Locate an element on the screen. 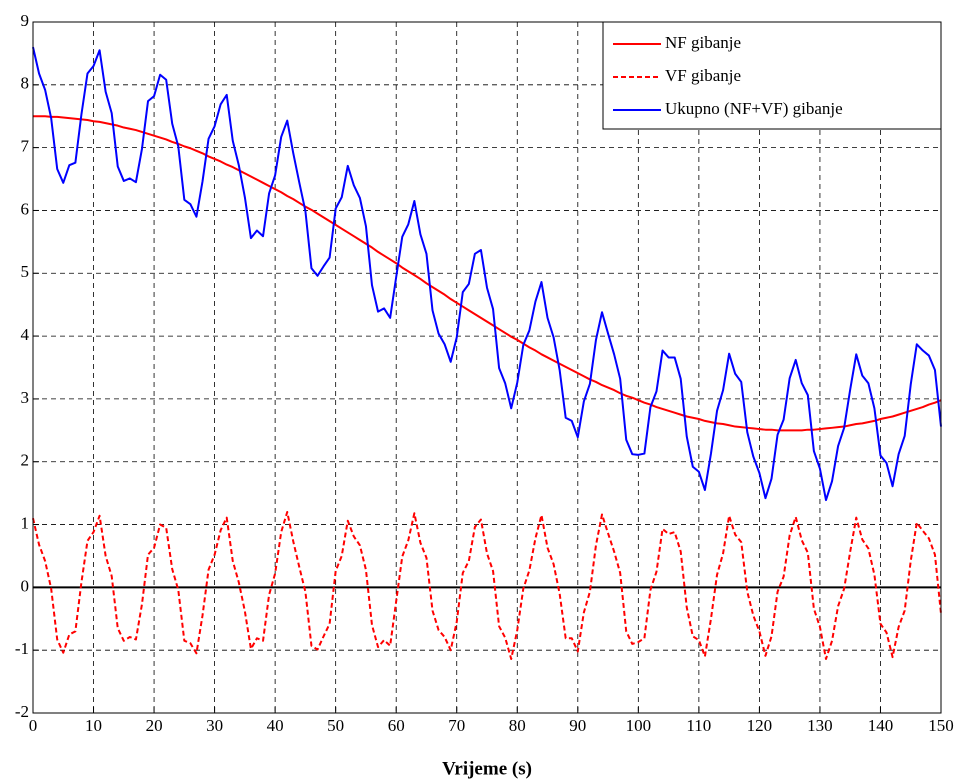 The image size is (960, 783). y-tick-label: 1 is located at coordinates (25, 522).